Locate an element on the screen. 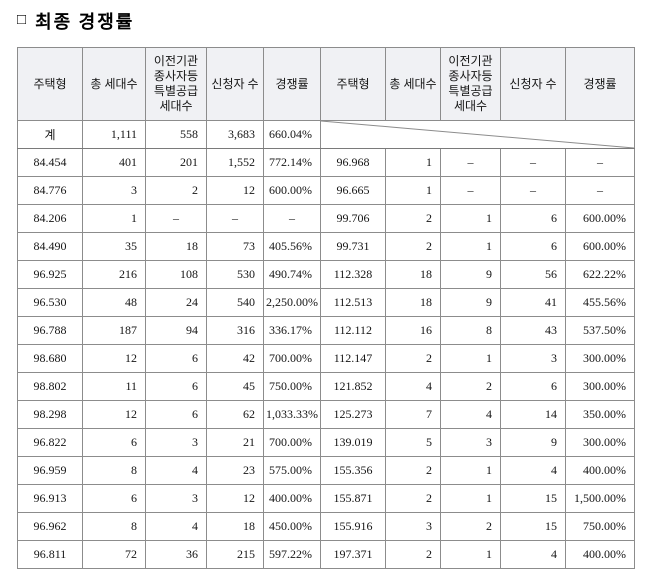  cell-right-total: 5 is located at coordinates (413, 442).